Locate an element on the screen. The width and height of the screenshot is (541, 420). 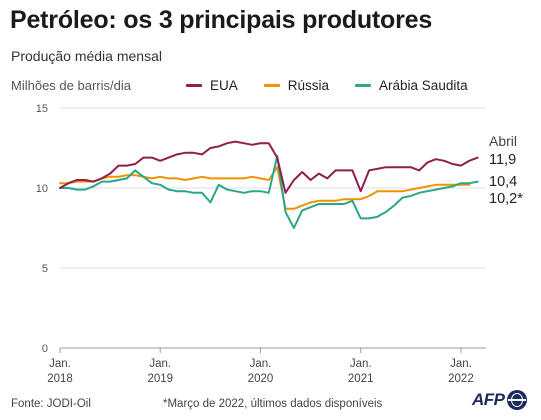
x-tick-year-2021: 2021 is located at coordinates (361, 379).